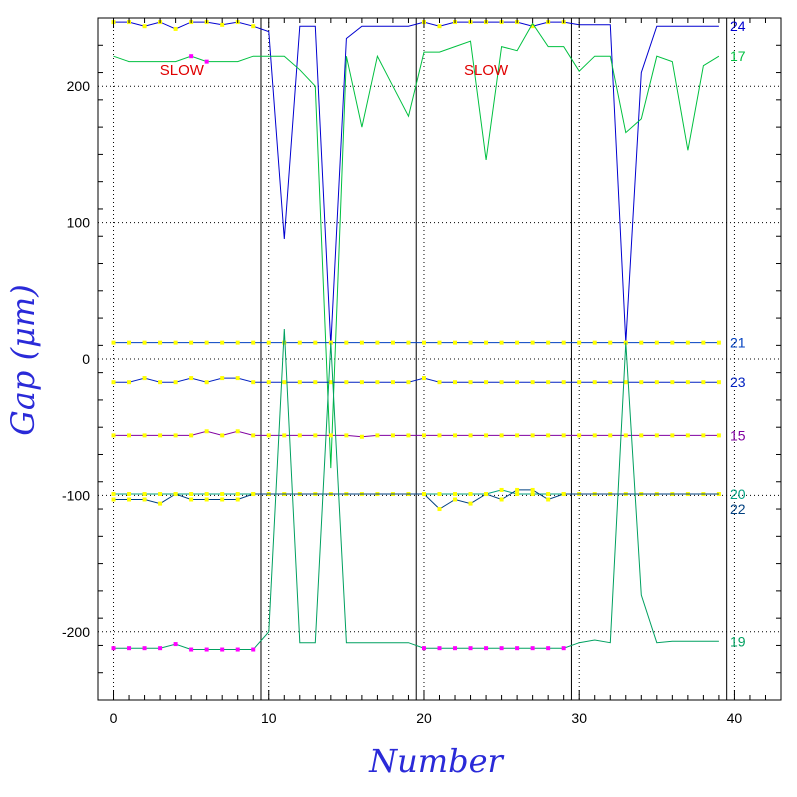 Image resolution: width=797 pixels, height=797 pixels. What do you see at coordinates (76, 632) in the screenshot?
I see `y-tick-label: -200` at bounding box center [76, 632].